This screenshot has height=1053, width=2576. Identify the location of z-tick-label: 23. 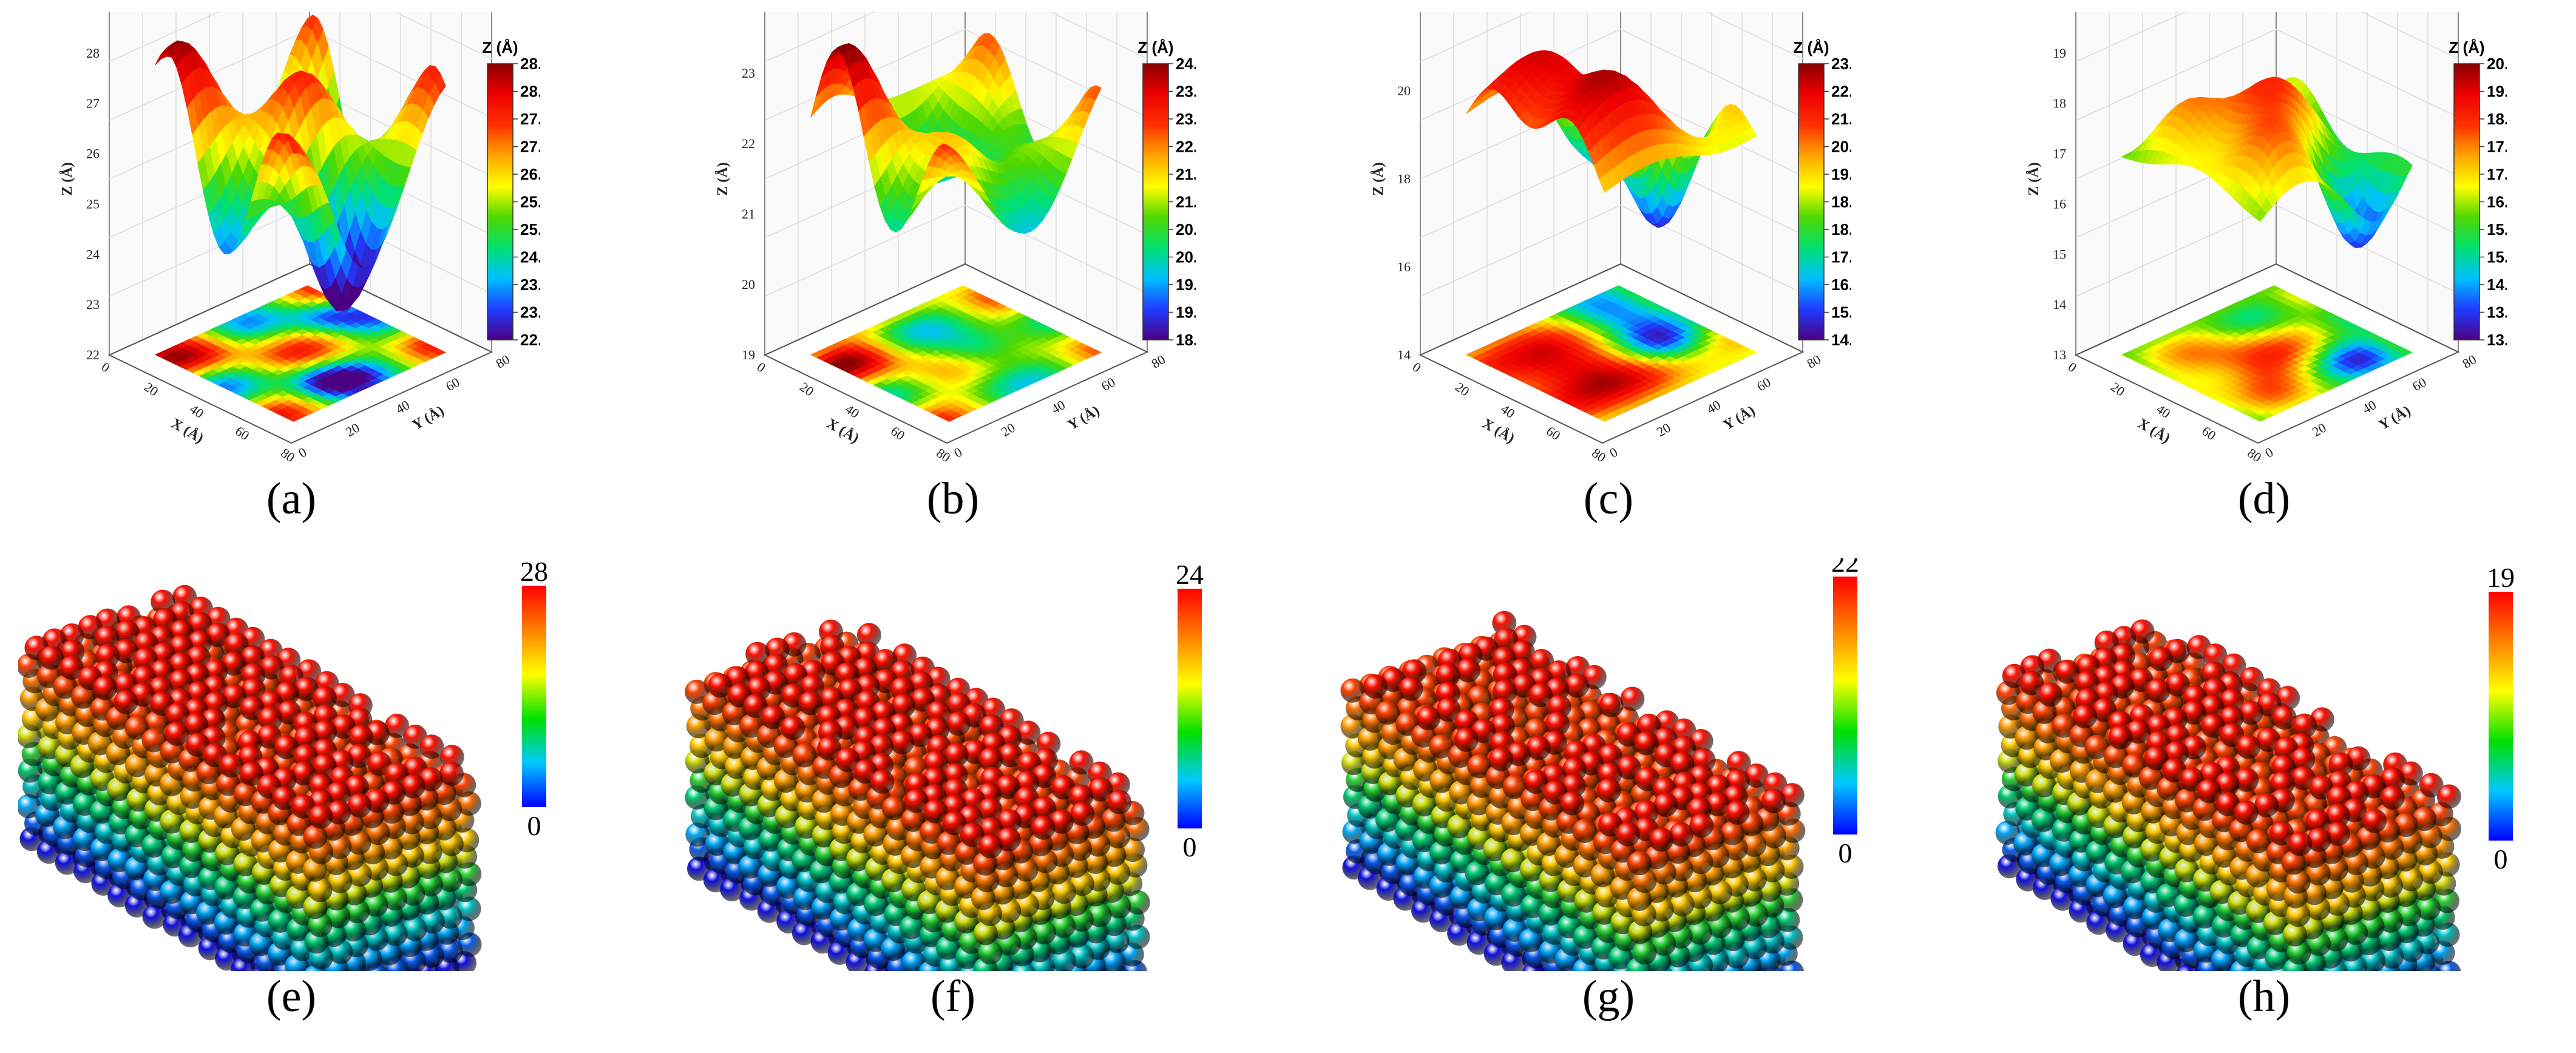
(93, 304).